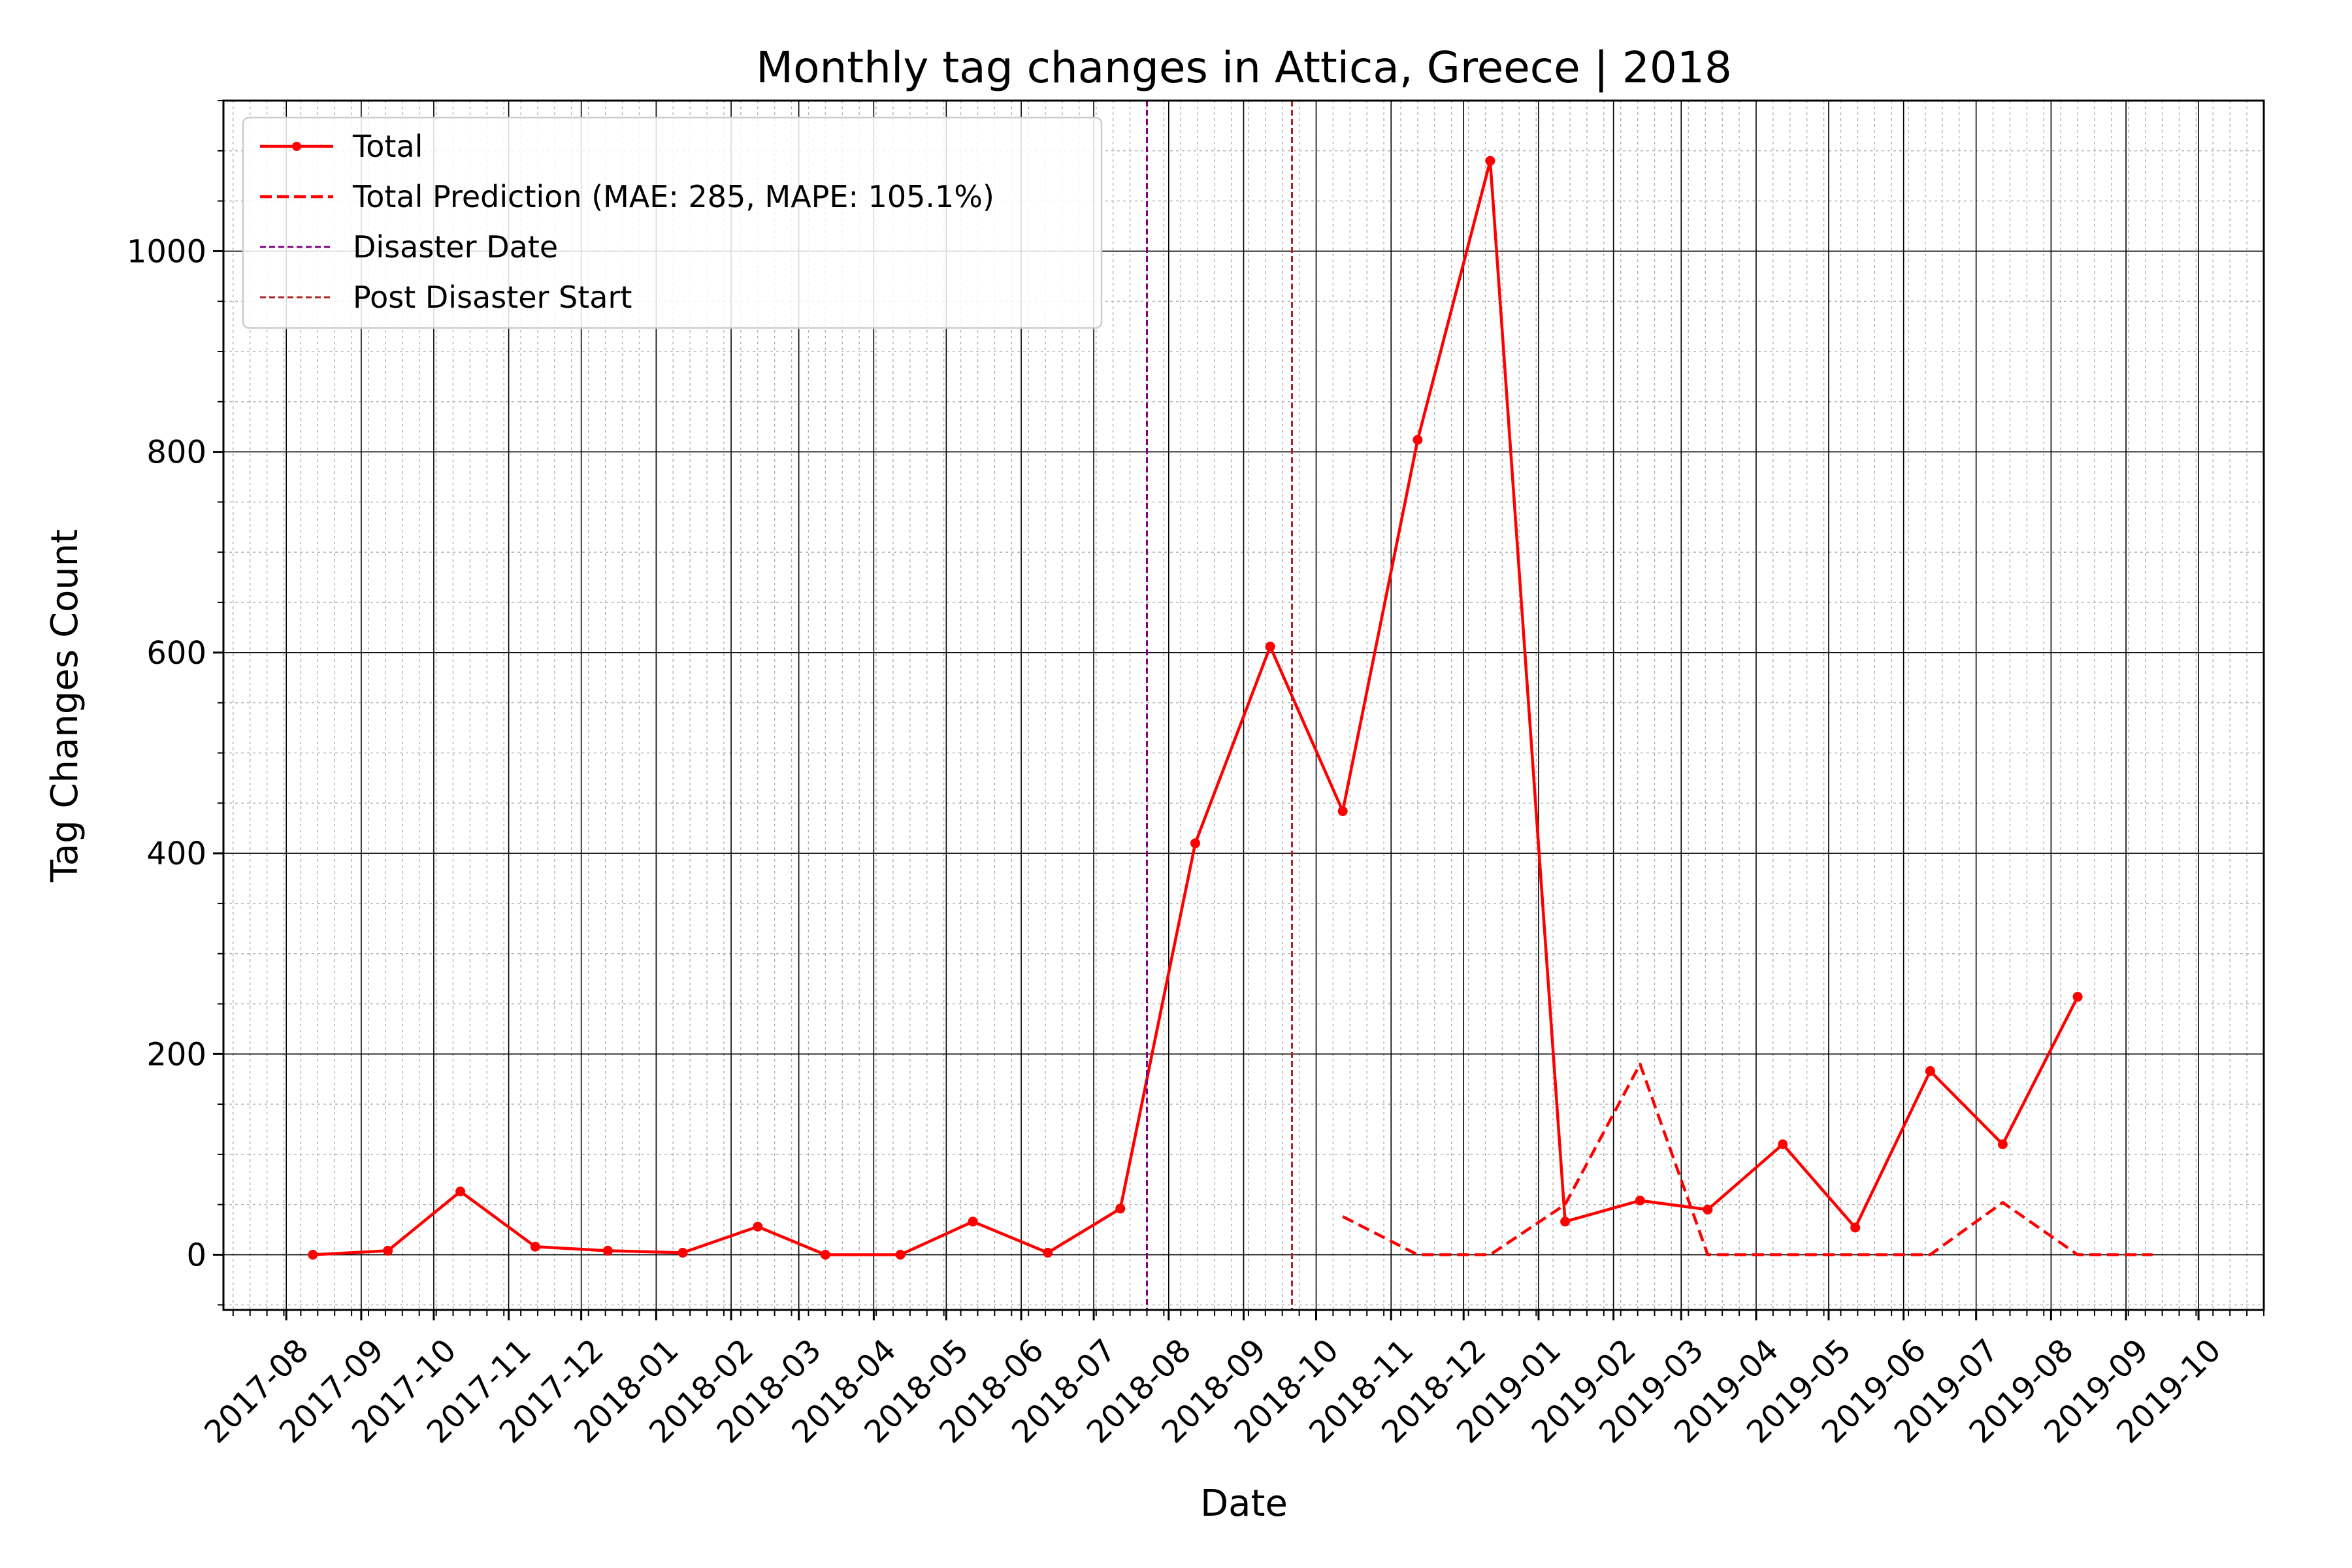 The height and width of the screenshot is (1568, 2352). What do you see at coordinates (492, 297) in the screenshot?
I see `legend-label-post-disaster-start: Post Disaster Start` at bounding box center [492, 297].